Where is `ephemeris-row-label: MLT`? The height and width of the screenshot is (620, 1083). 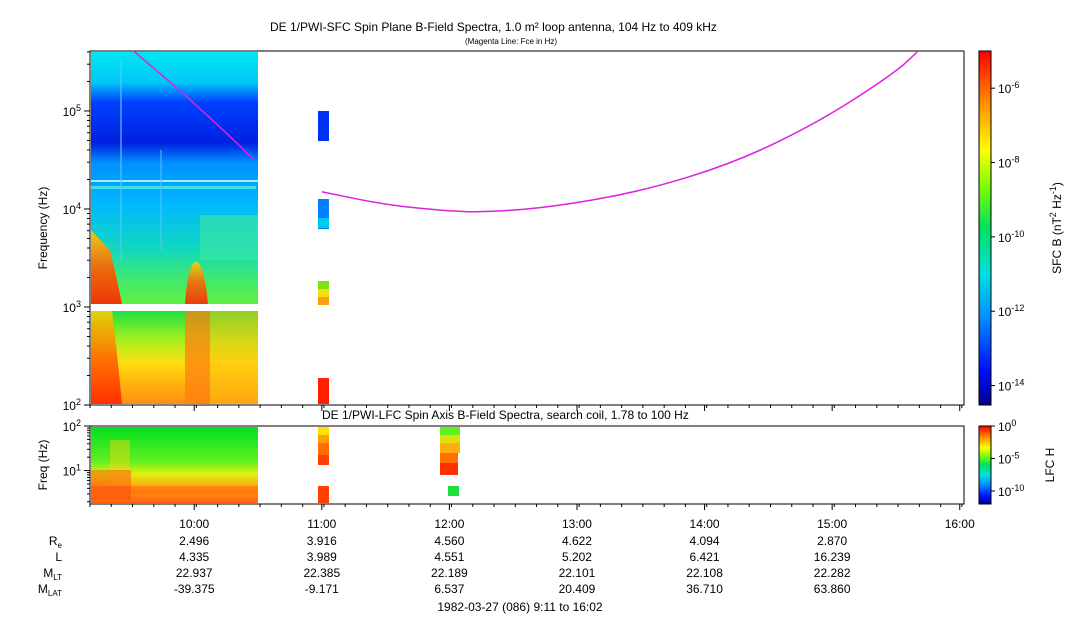 ephemeris-row-label: MLT is located at coordinates (52, 574).